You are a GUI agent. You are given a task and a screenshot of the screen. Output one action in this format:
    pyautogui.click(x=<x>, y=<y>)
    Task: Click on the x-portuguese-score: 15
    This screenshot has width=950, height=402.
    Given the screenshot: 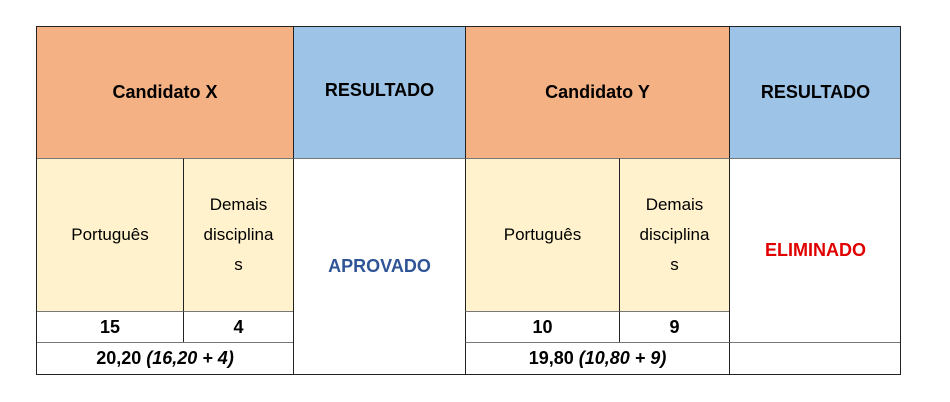 What is the action you would take?
    pyautogui.click(x=109, y=326)
    